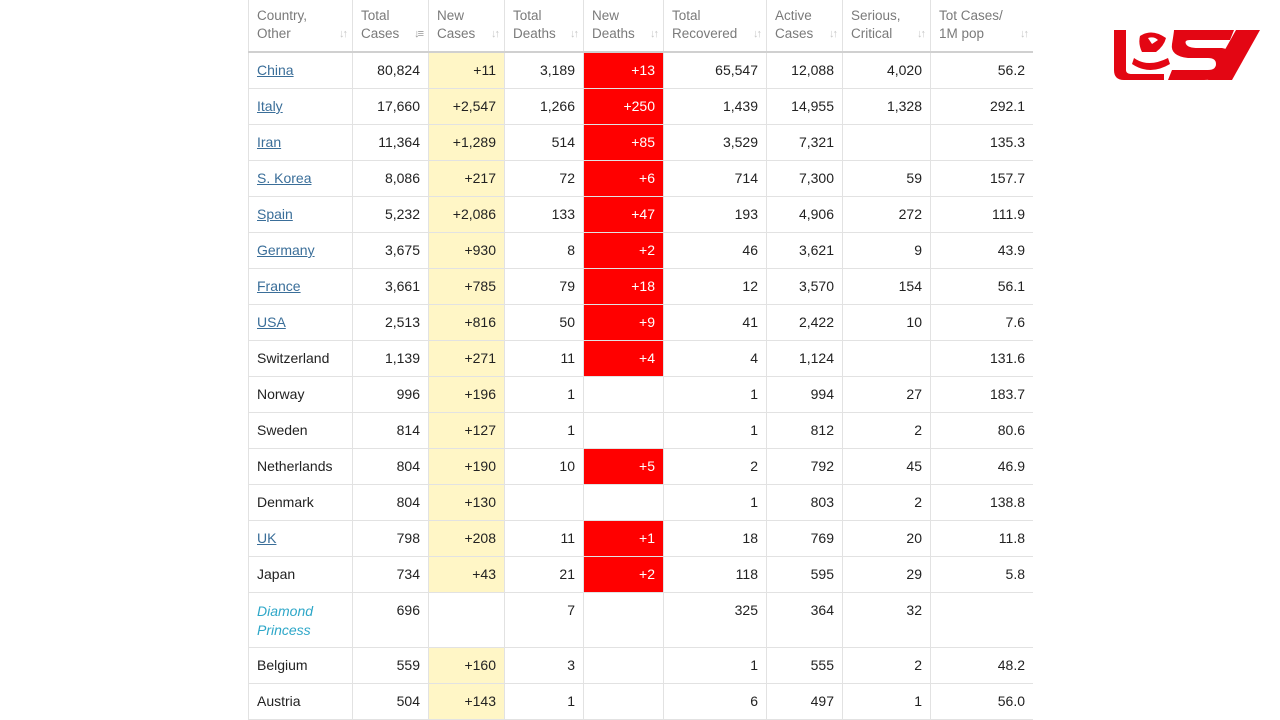  I want to click on total-recovered-cell: 4, so click(715, 358).